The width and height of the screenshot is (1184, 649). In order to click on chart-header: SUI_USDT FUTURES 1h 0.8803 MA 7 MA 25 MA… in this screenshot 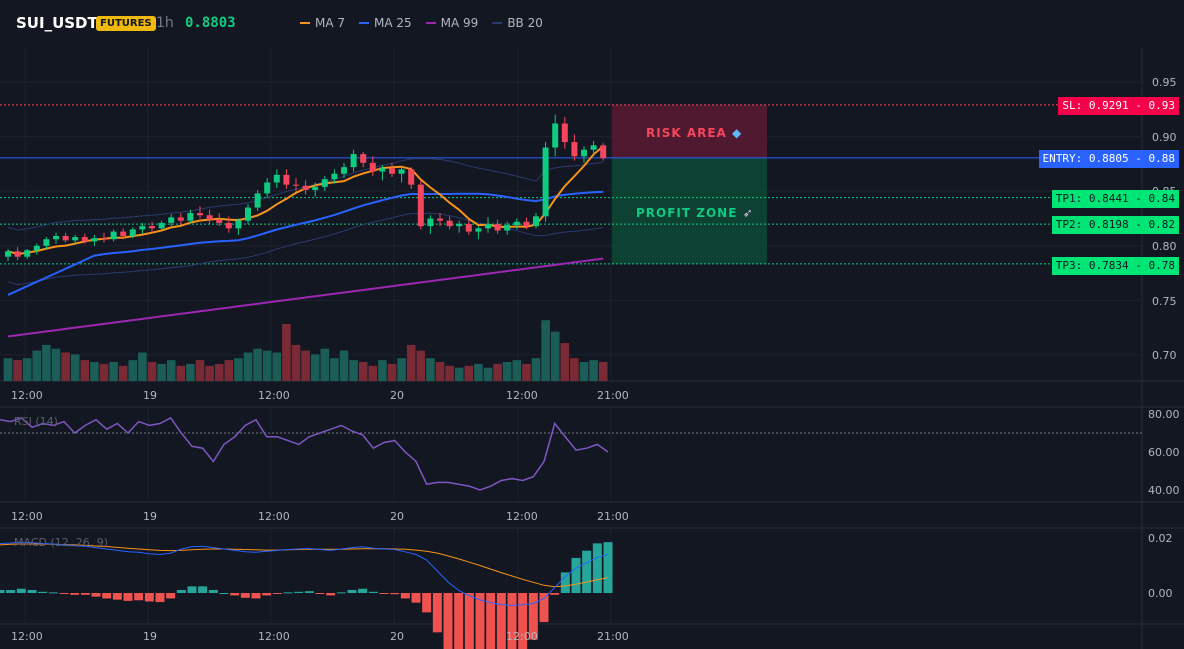, I will do `click(592, 24)`.